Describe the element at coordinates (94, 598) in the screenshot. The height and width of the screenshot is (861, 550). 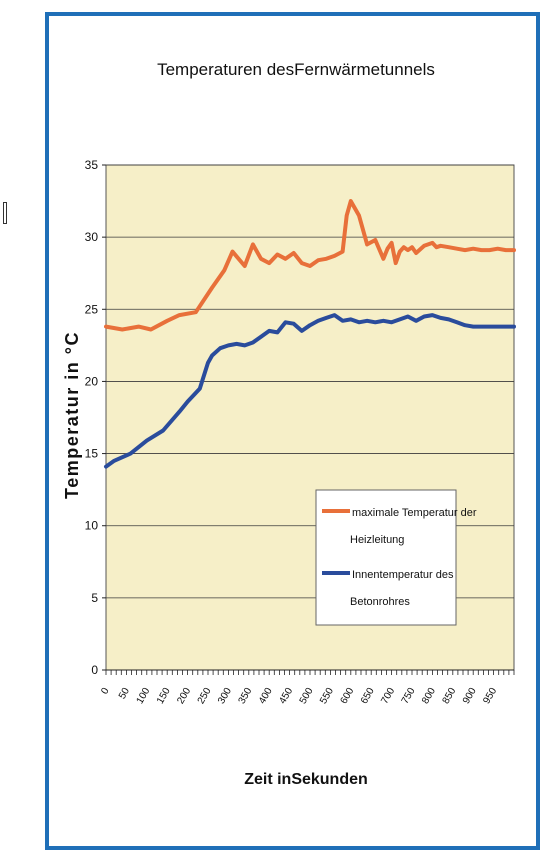
I see `y-tick-label: 5` at that location.